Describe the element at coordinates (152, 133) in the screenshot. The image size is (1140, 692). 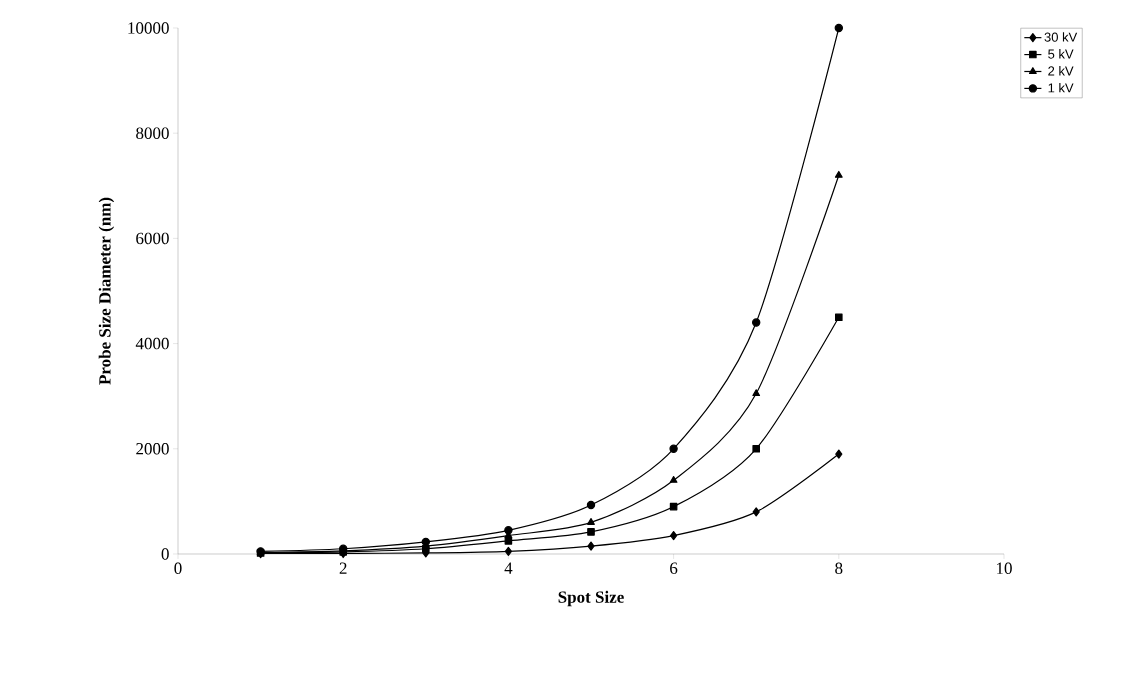
I see `y-tick-label: 8000` at that location.